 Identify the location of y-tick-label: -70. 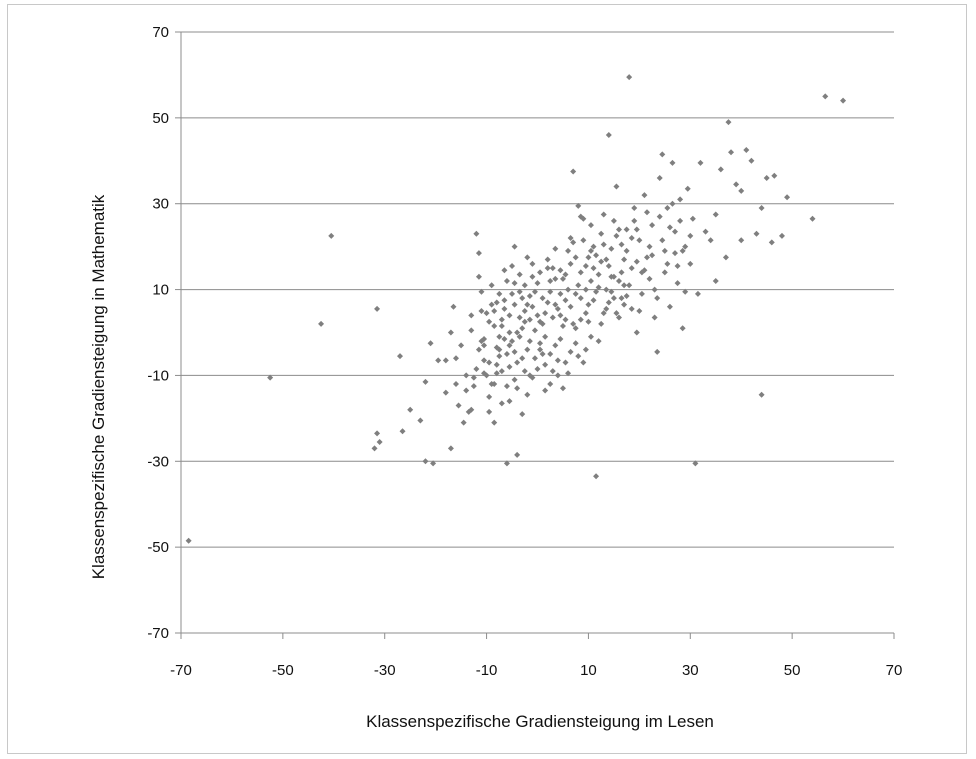
(158, 633).